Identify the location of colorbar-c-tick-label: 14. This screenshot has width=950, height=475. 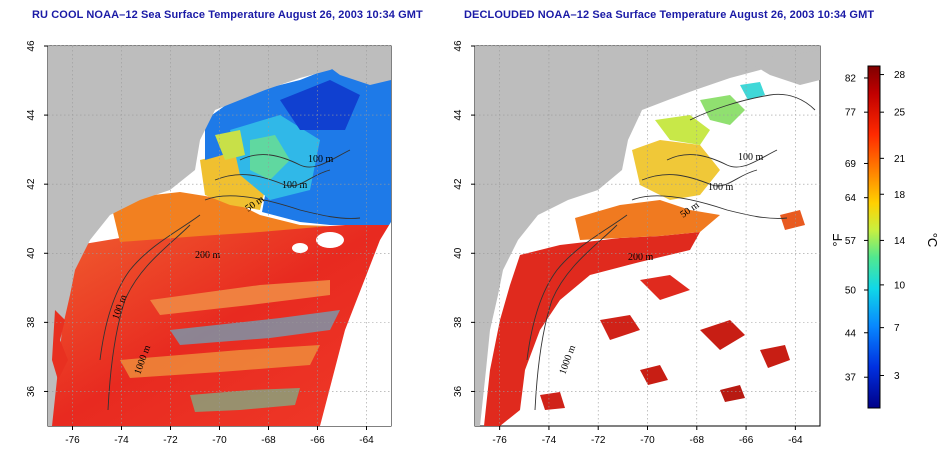
(900, 241).